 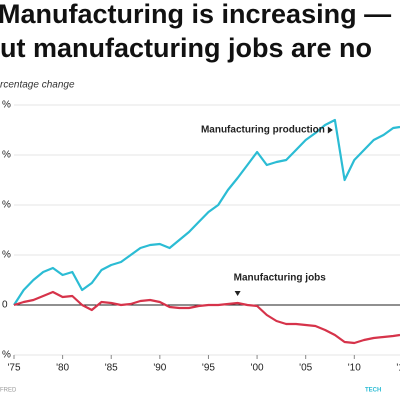 What do you see at coordinates (208, 368) in the screenshot?
I see `x-tick-label: '95` at bounding box center [208, 368].